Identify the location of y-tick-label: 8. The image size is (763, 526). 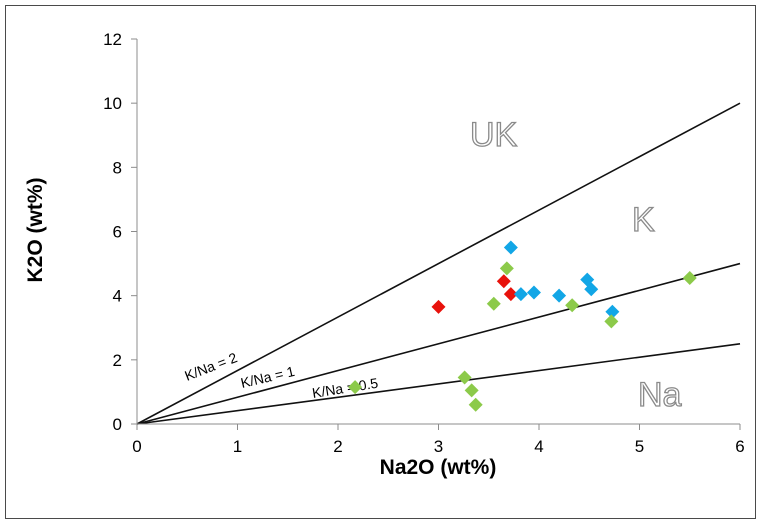
(117, 167).